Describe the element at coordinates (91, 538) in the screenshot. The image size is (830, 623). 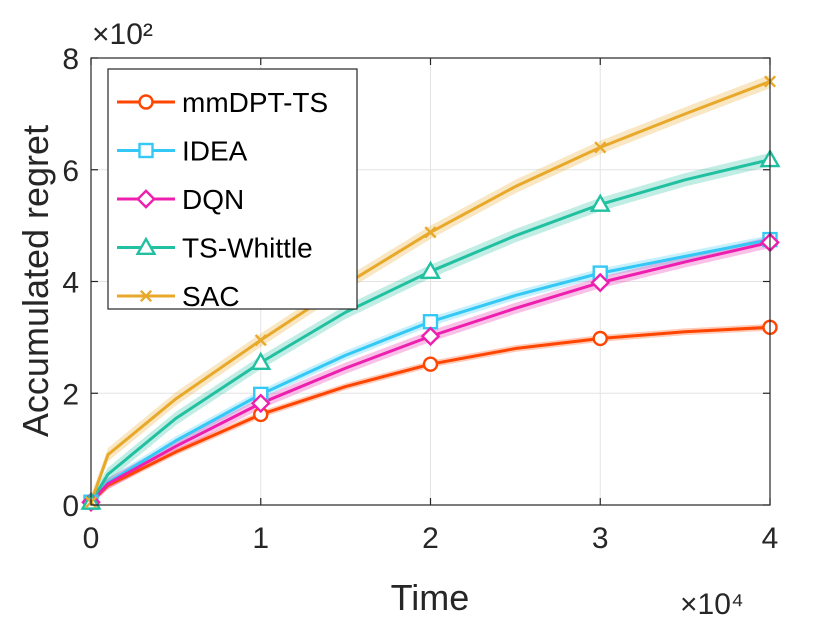
I see `x-tick-label: 0` at that location.